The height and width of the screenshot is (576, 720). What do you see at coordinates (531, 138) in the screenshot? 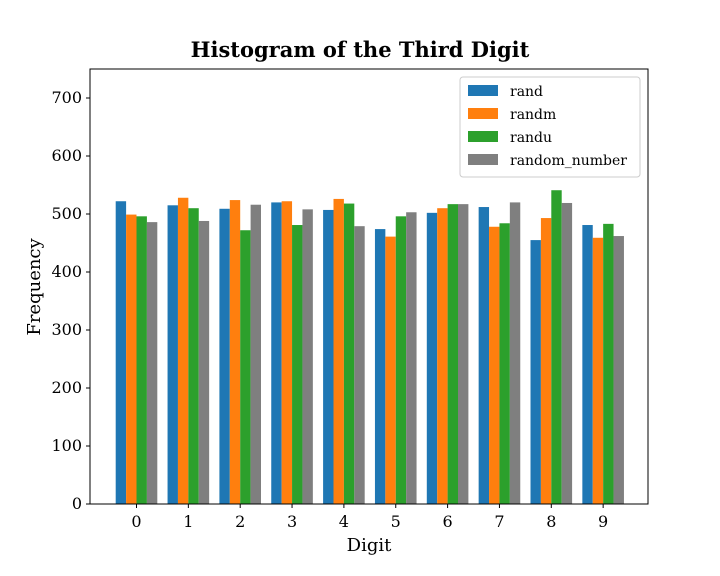
I see `legend-label-randu: randu` at bounding box center [531, 138].